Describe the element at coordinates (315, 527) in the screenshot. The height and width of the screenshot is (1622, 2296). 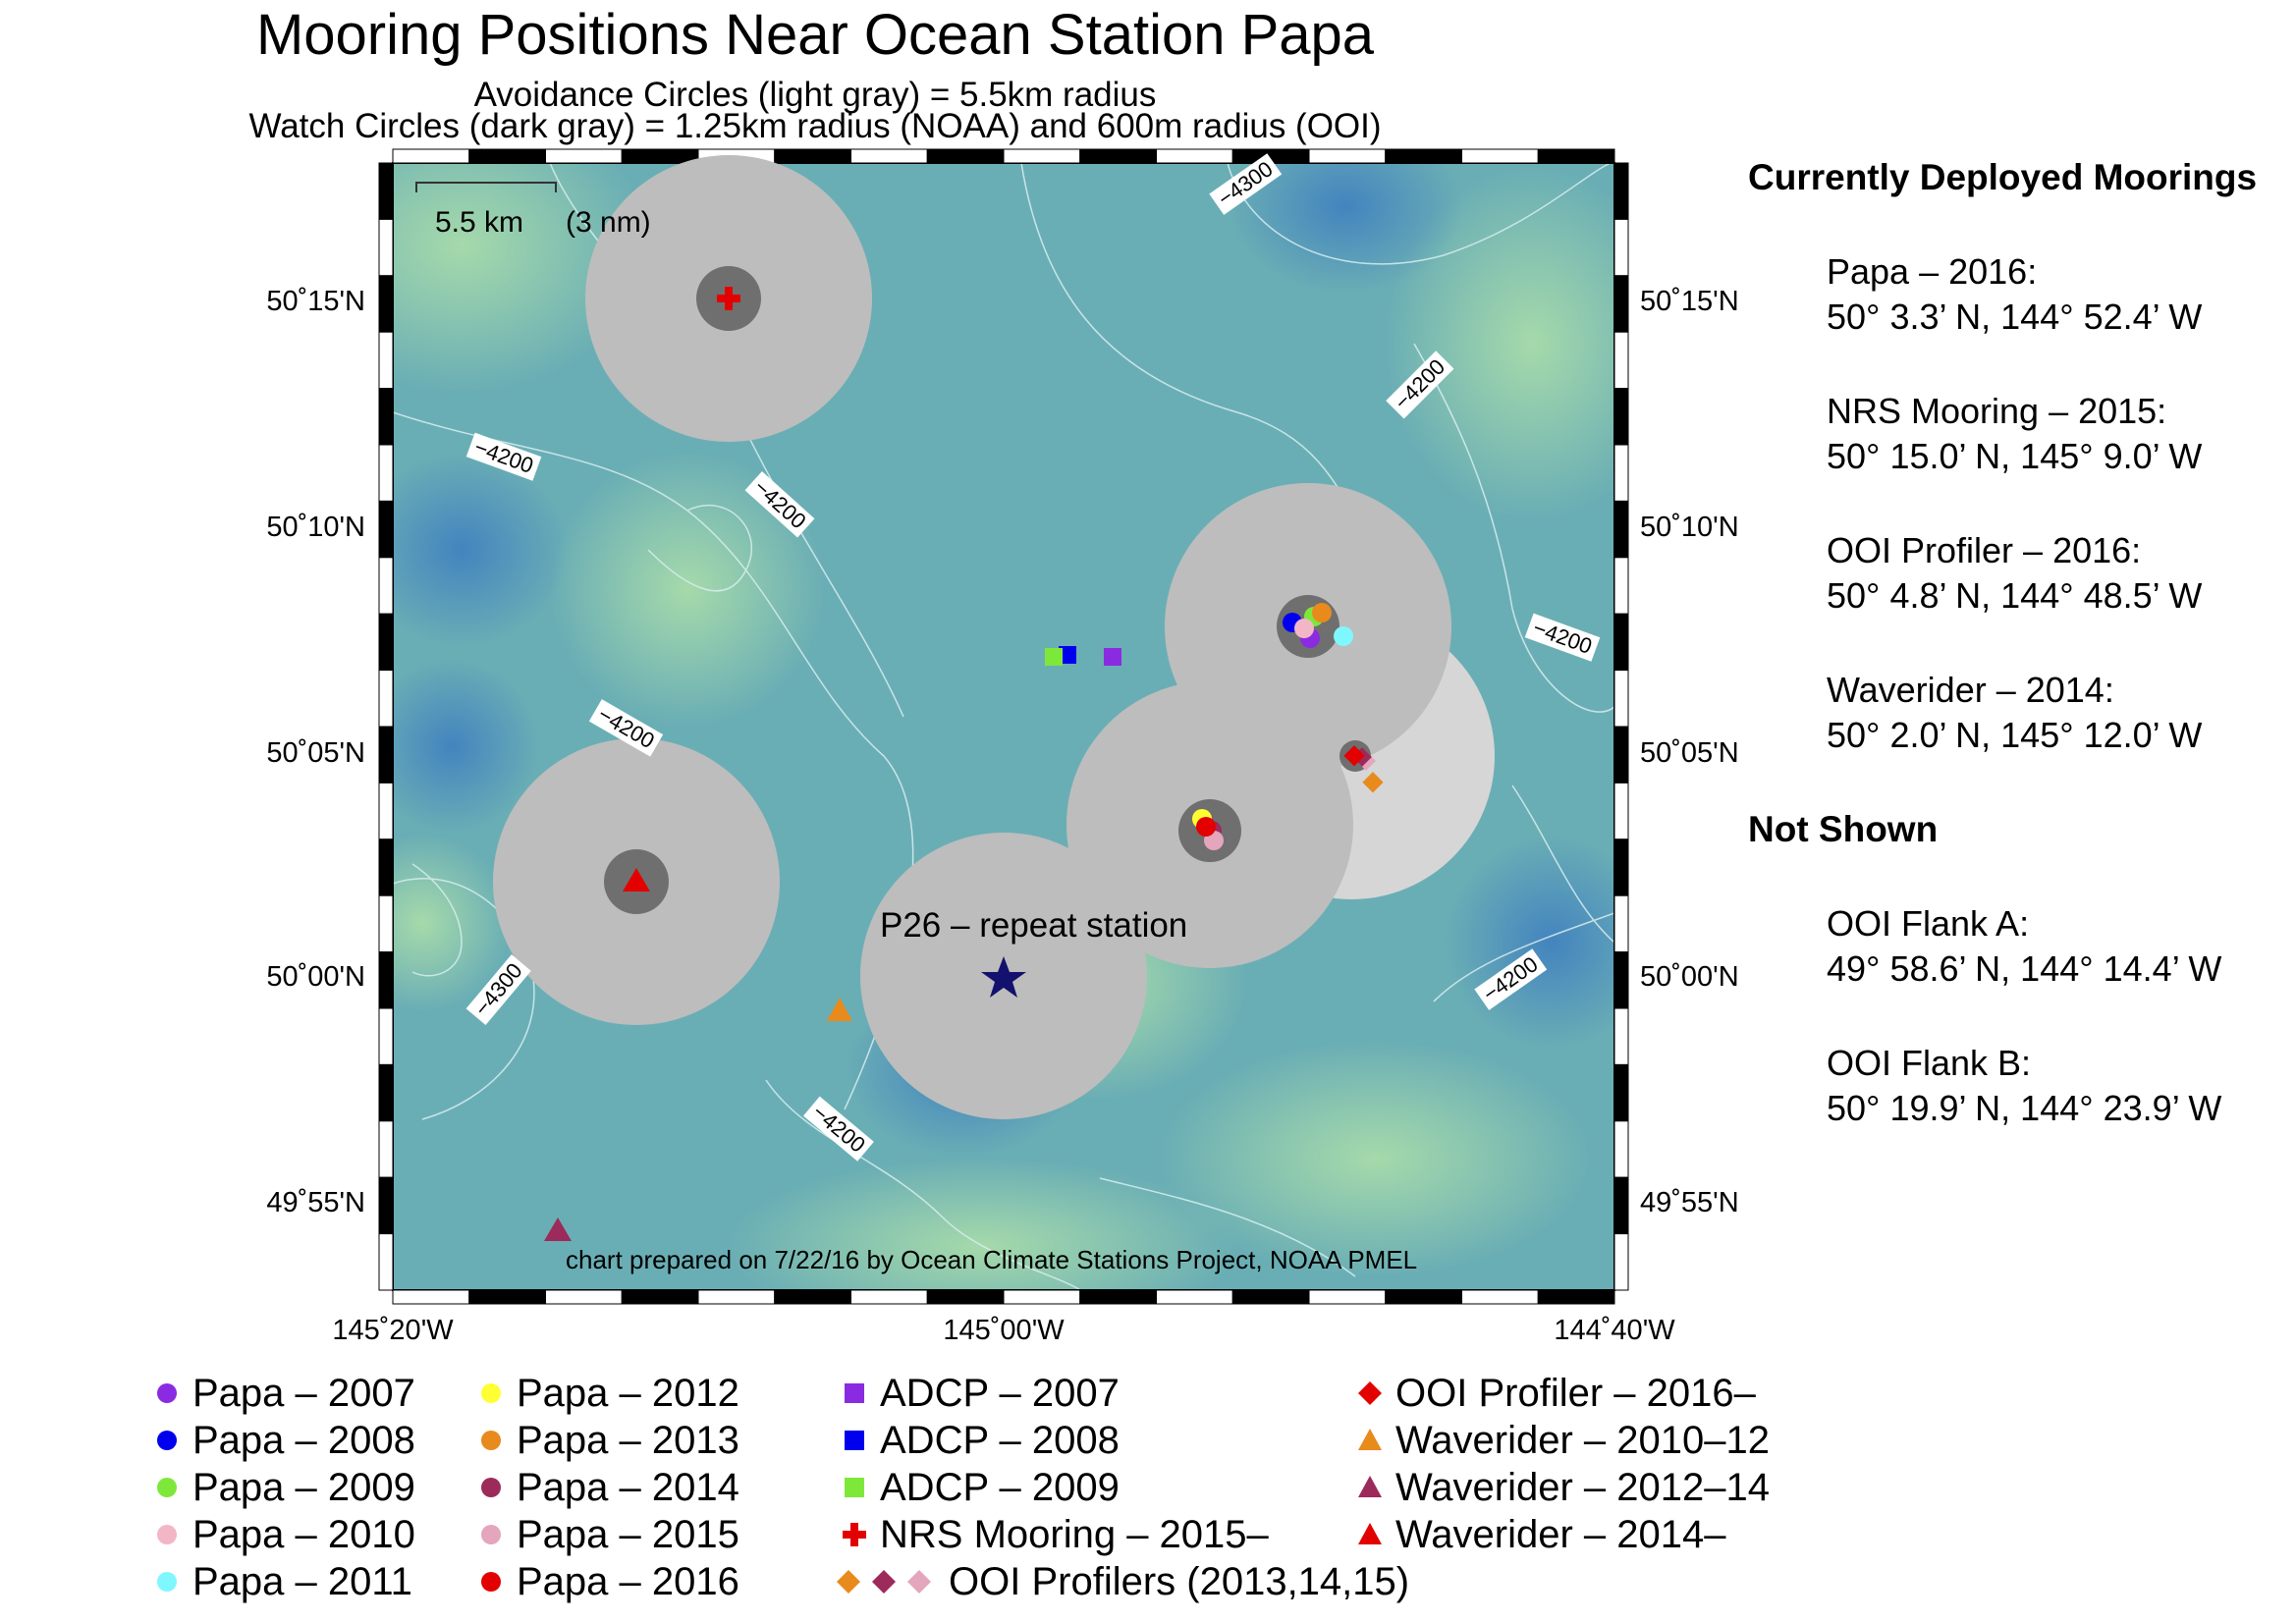
I see `lat-label: 50˚10'N` at that location.